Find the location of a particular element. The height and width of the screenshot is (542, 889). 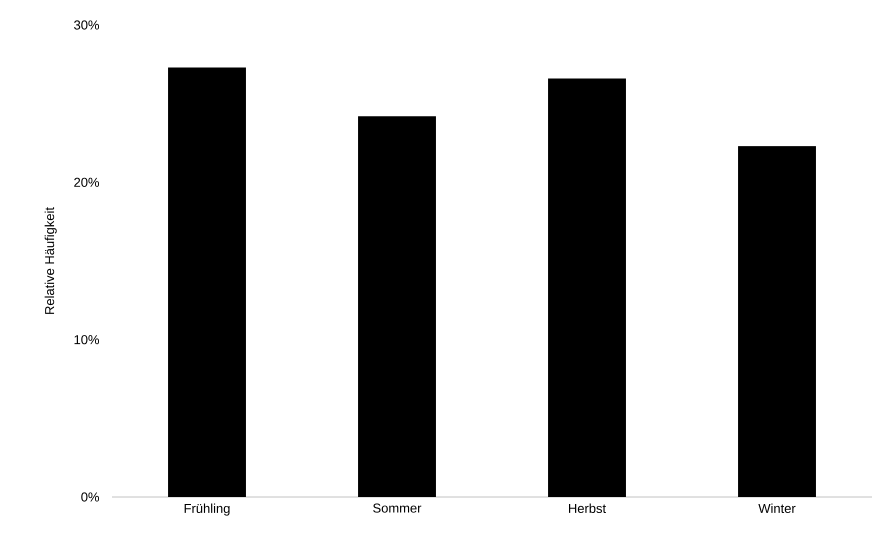

y-tick-label: 20% is located at coordinates (87, 182).